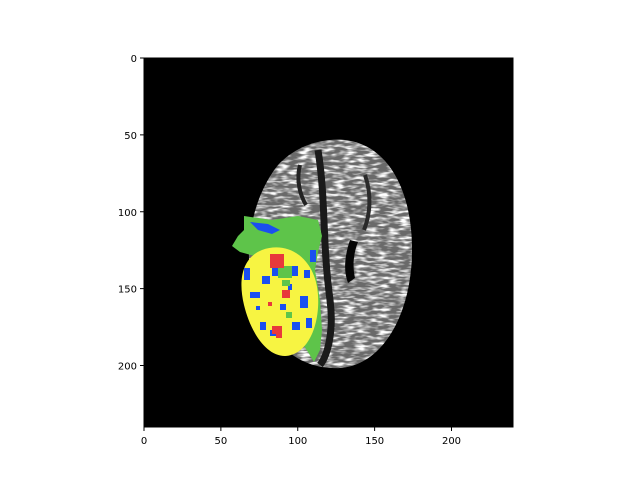 The height and width of the screenshot is (480, 640). What do you see at coordinates (451, 441) in the screenshot?
I see `x-tick-label: 200` at bounding box center [451, 441].